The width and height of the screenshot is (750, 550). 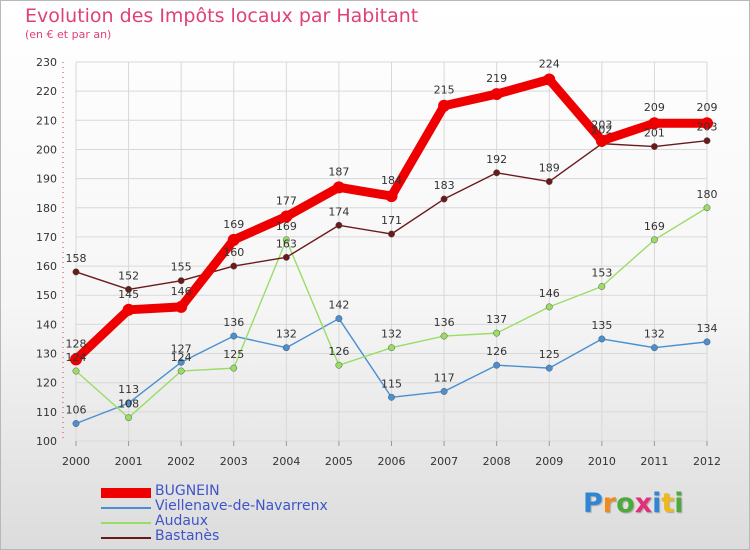 I want to click on data-label: 180, so click(x=707, y=194).